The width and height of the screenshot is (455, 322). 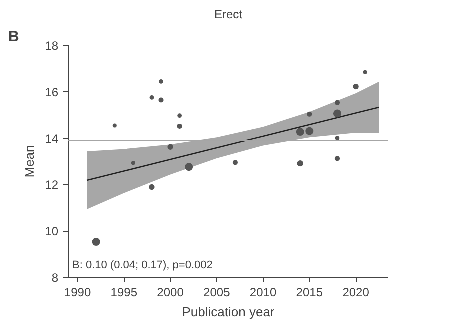 What do you see at coordinates (170, 293) in the screenshot?
I see `x-tick-label: 2000` at bounding box center [170, 293].